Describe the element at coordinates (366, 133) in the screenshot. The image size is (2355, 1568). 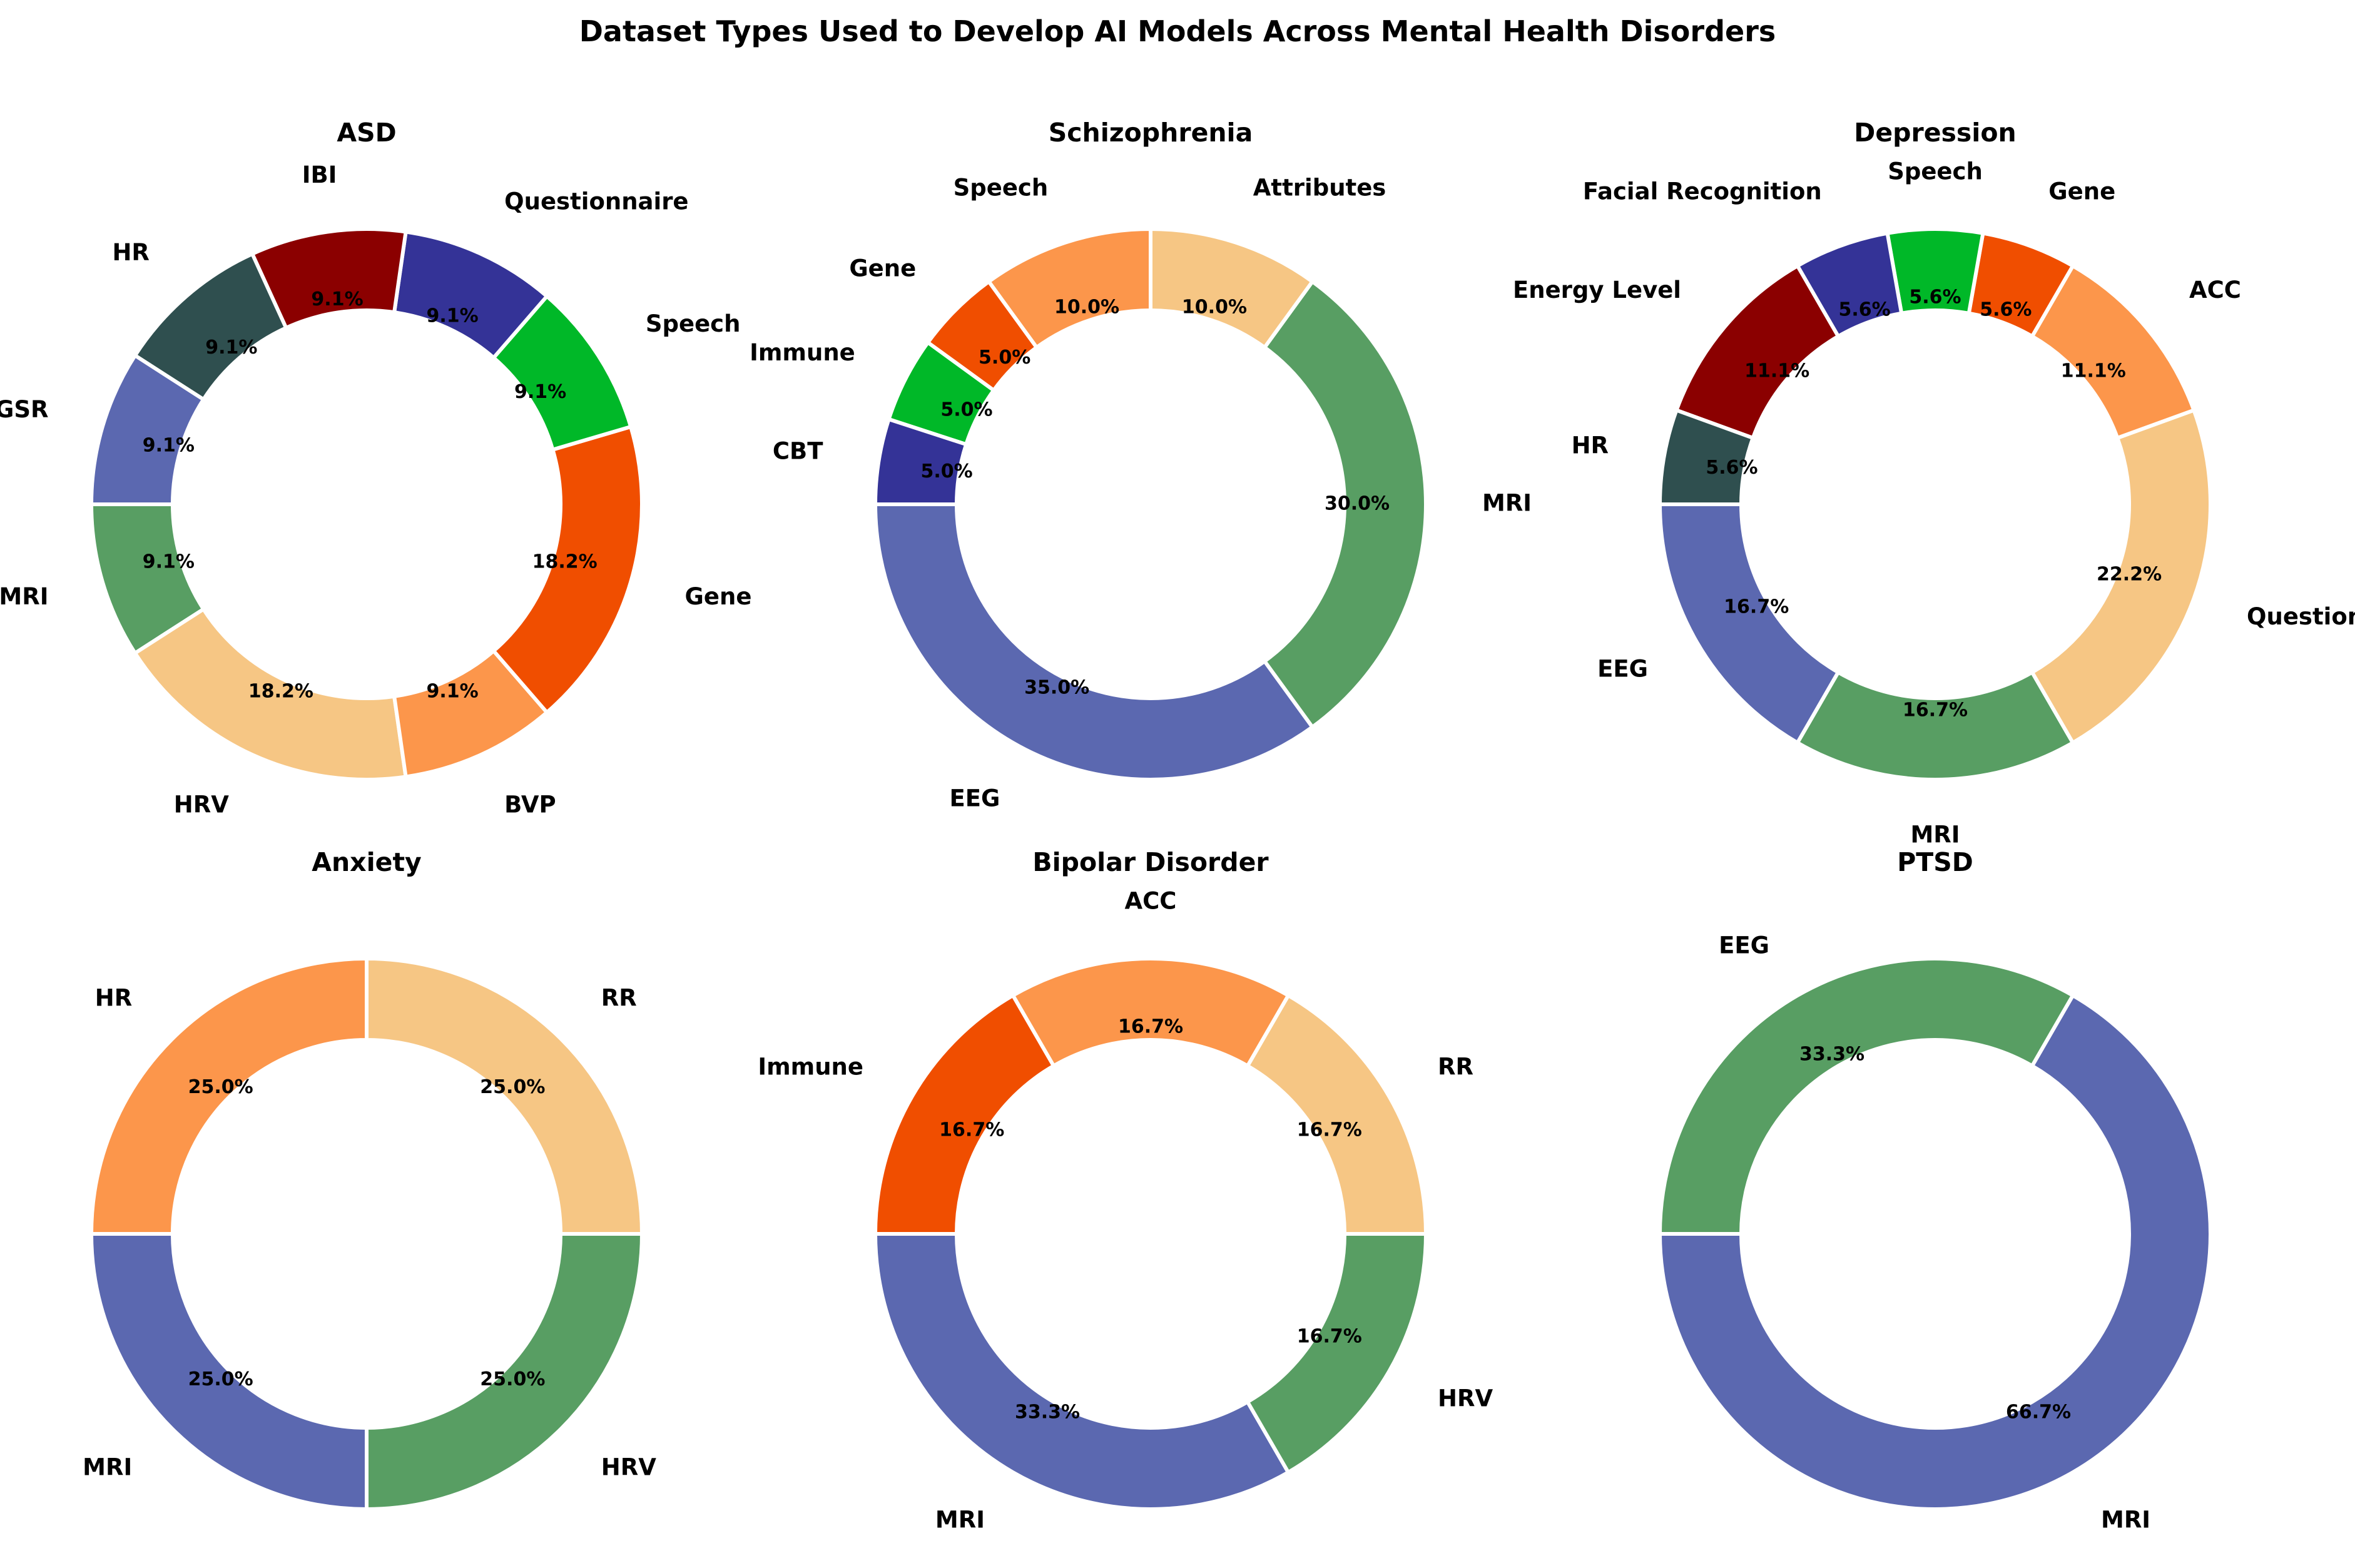
I see `panel-title: ASD` at that location.